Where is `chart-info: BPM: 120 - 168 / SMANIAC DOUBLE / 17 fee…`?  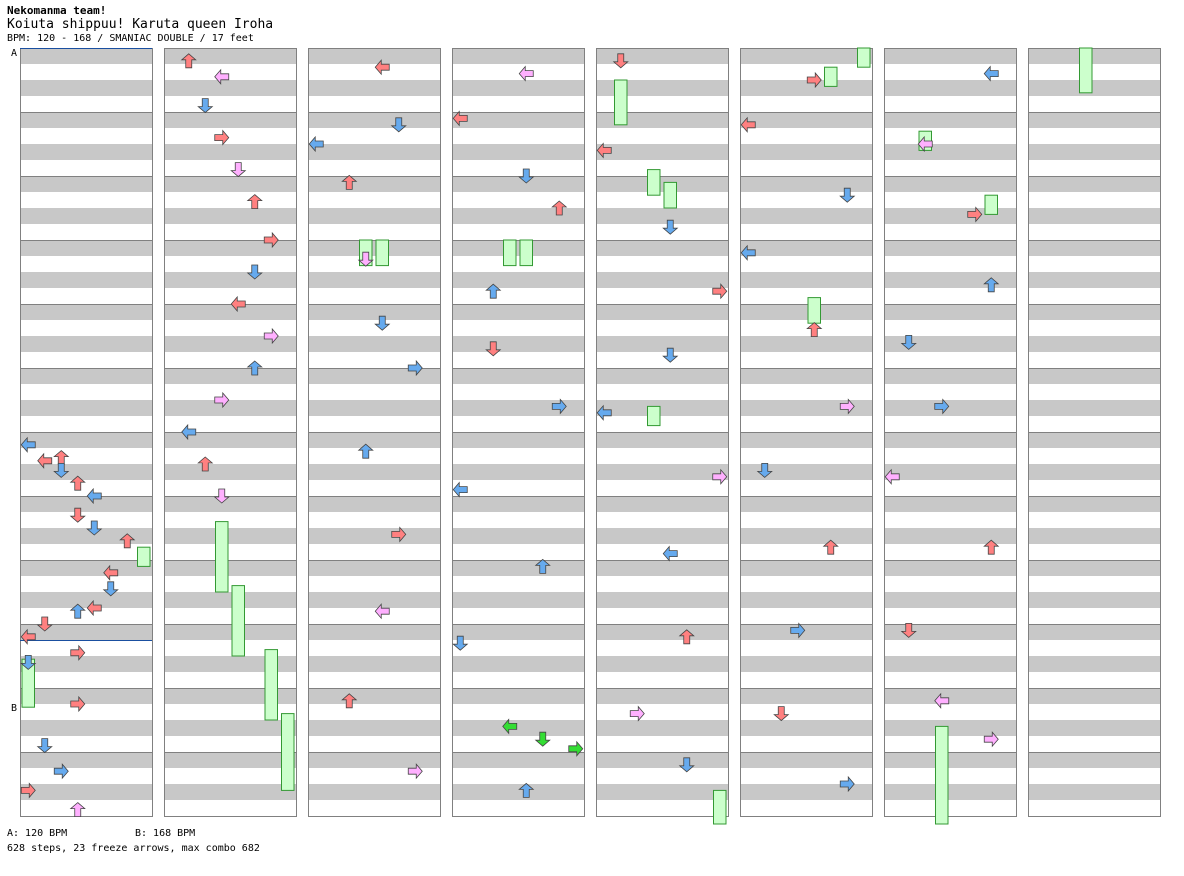 chart-info: BPM: 120 - 168 / SMANIAC DOUBLE / 17 fee… is located at coordinates (130, 38).